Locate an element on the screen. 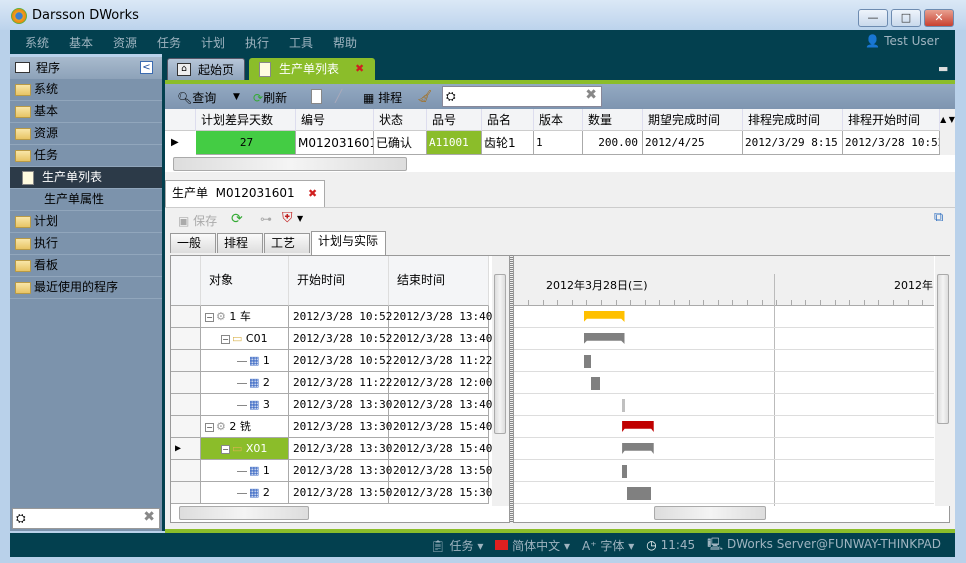 This screenshot has height=563, width=966. menu-help: 帮助 is located at coordinates (345, 43).